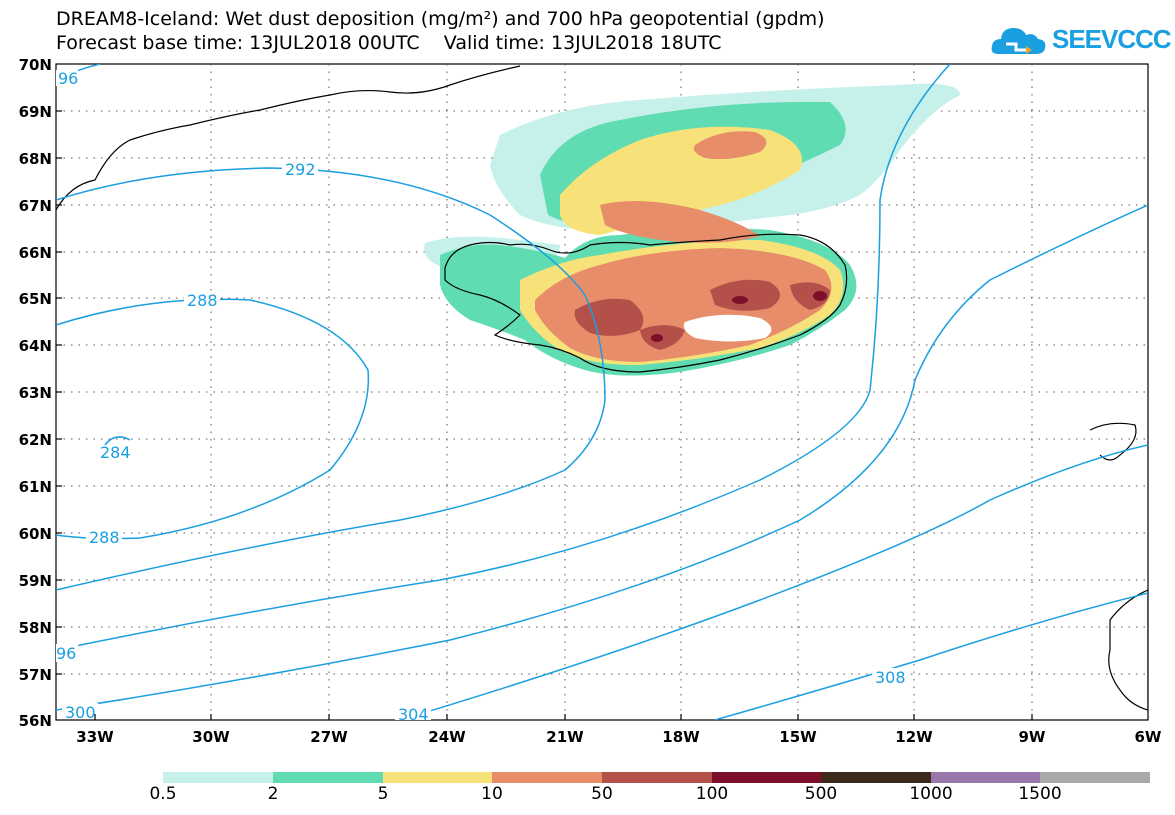 The image size is (1175, 815). I want to click on iceland-coast, so click(646, 303).